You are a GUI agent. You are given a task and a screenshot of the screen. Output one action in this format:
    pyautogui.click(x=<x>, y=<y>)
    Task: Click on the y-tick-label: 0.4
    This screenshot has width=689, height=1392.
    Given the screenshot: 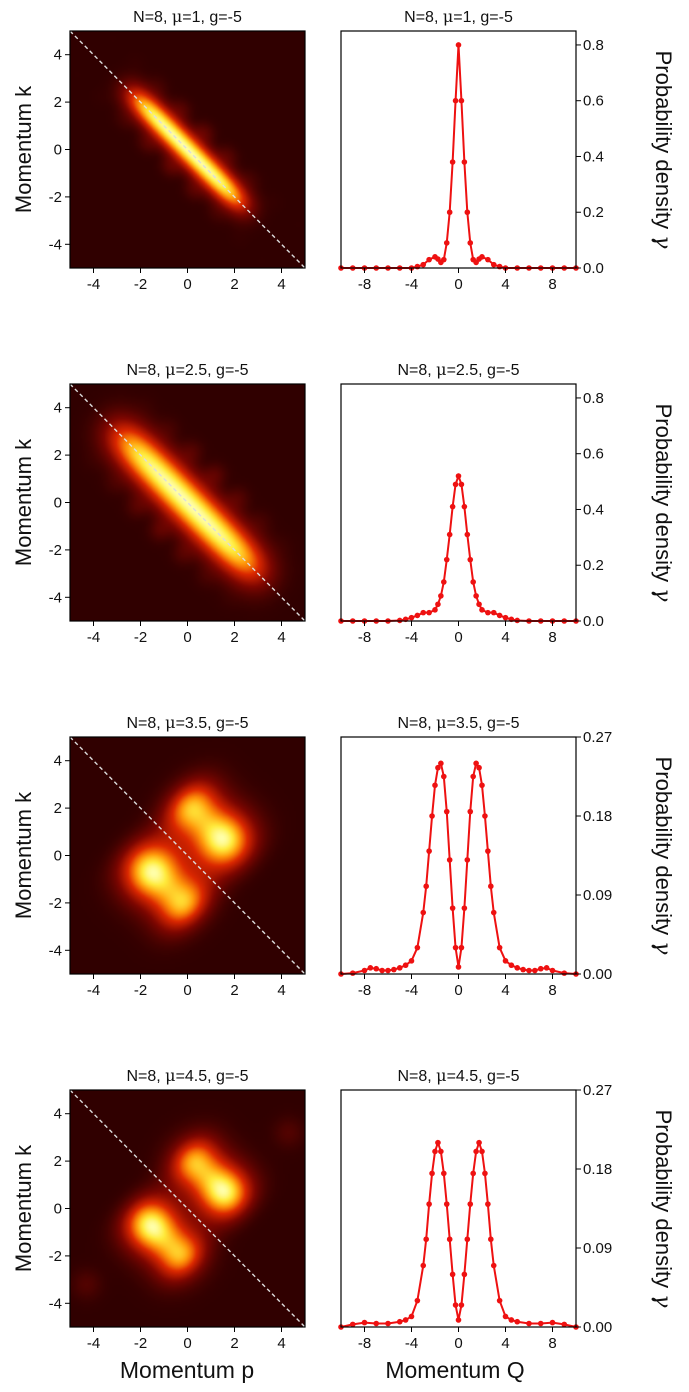 What is the action you would take?
    pyautogui.click(x=593, y=509)
    